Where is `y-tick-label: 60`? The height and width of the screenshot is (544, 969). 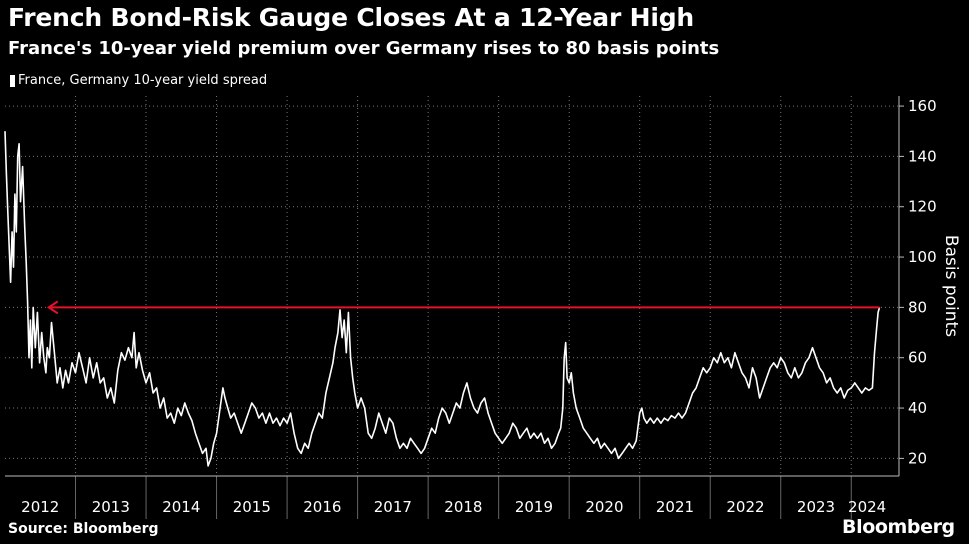 y-tick-label: 60 is located at coordinates (917, 358).